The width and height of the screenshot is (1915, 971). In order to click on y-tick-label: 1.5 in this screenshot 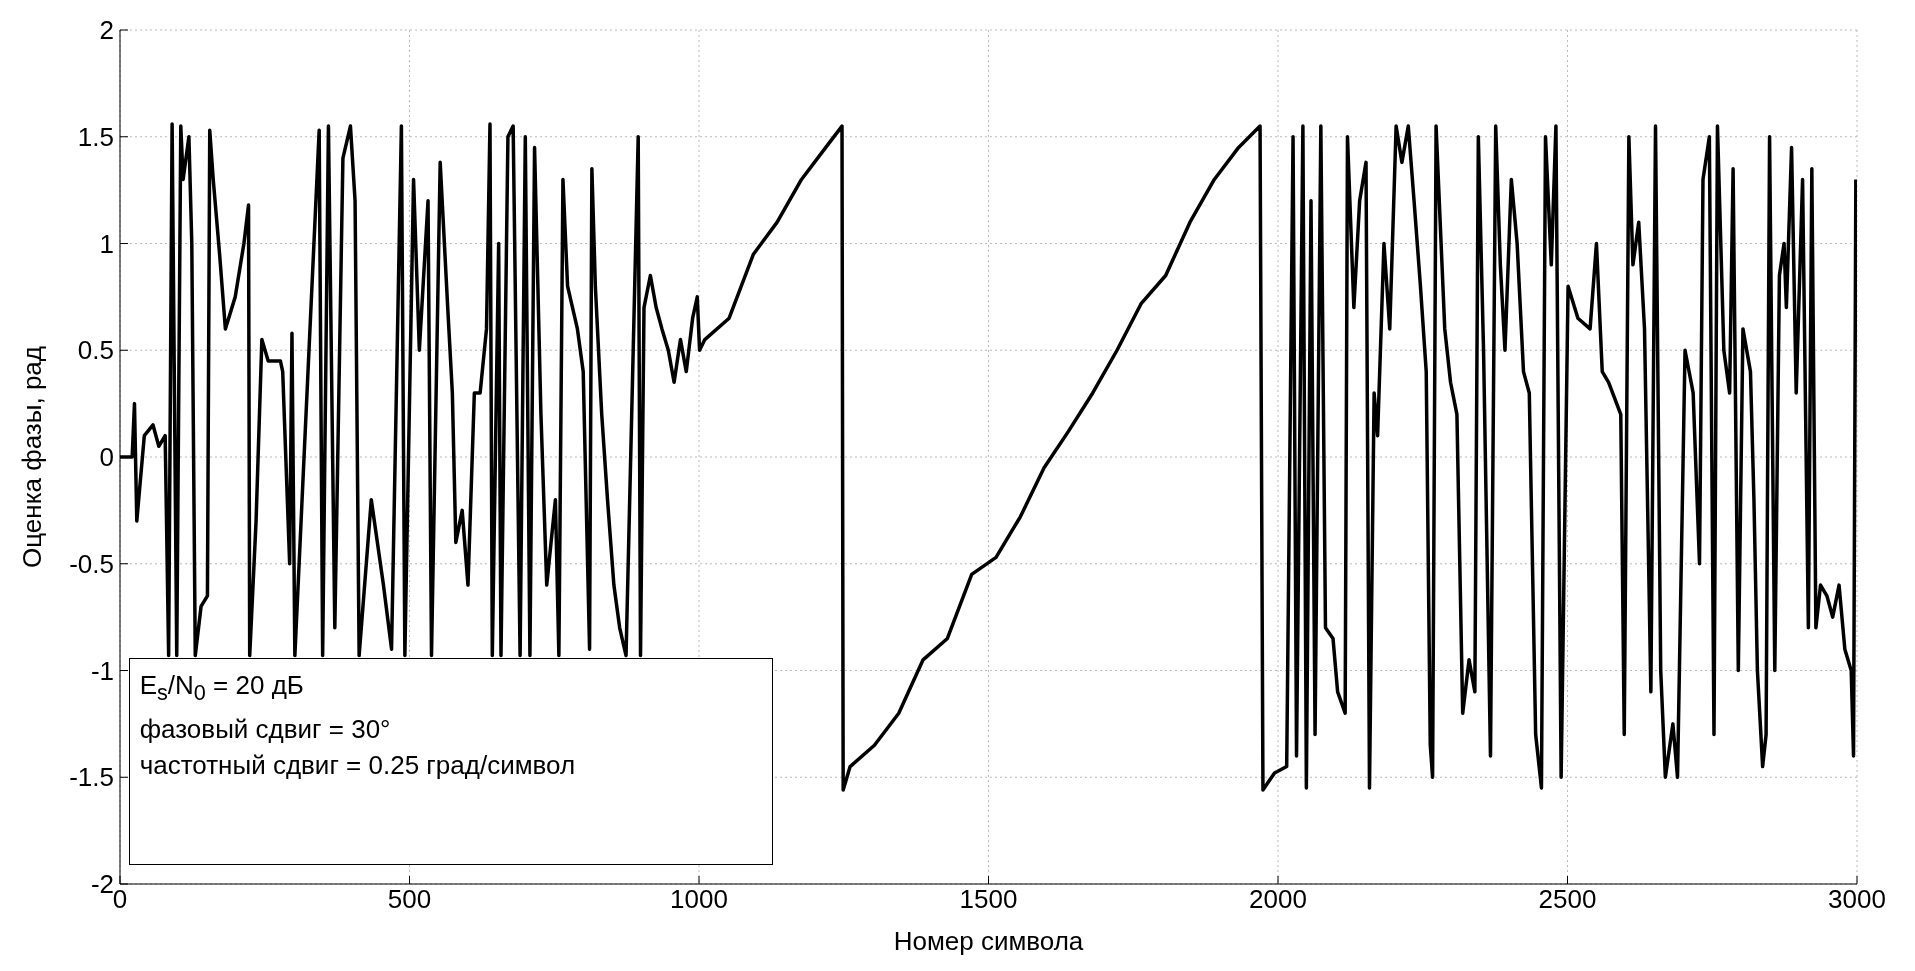, I will do `click(95, 136)`.